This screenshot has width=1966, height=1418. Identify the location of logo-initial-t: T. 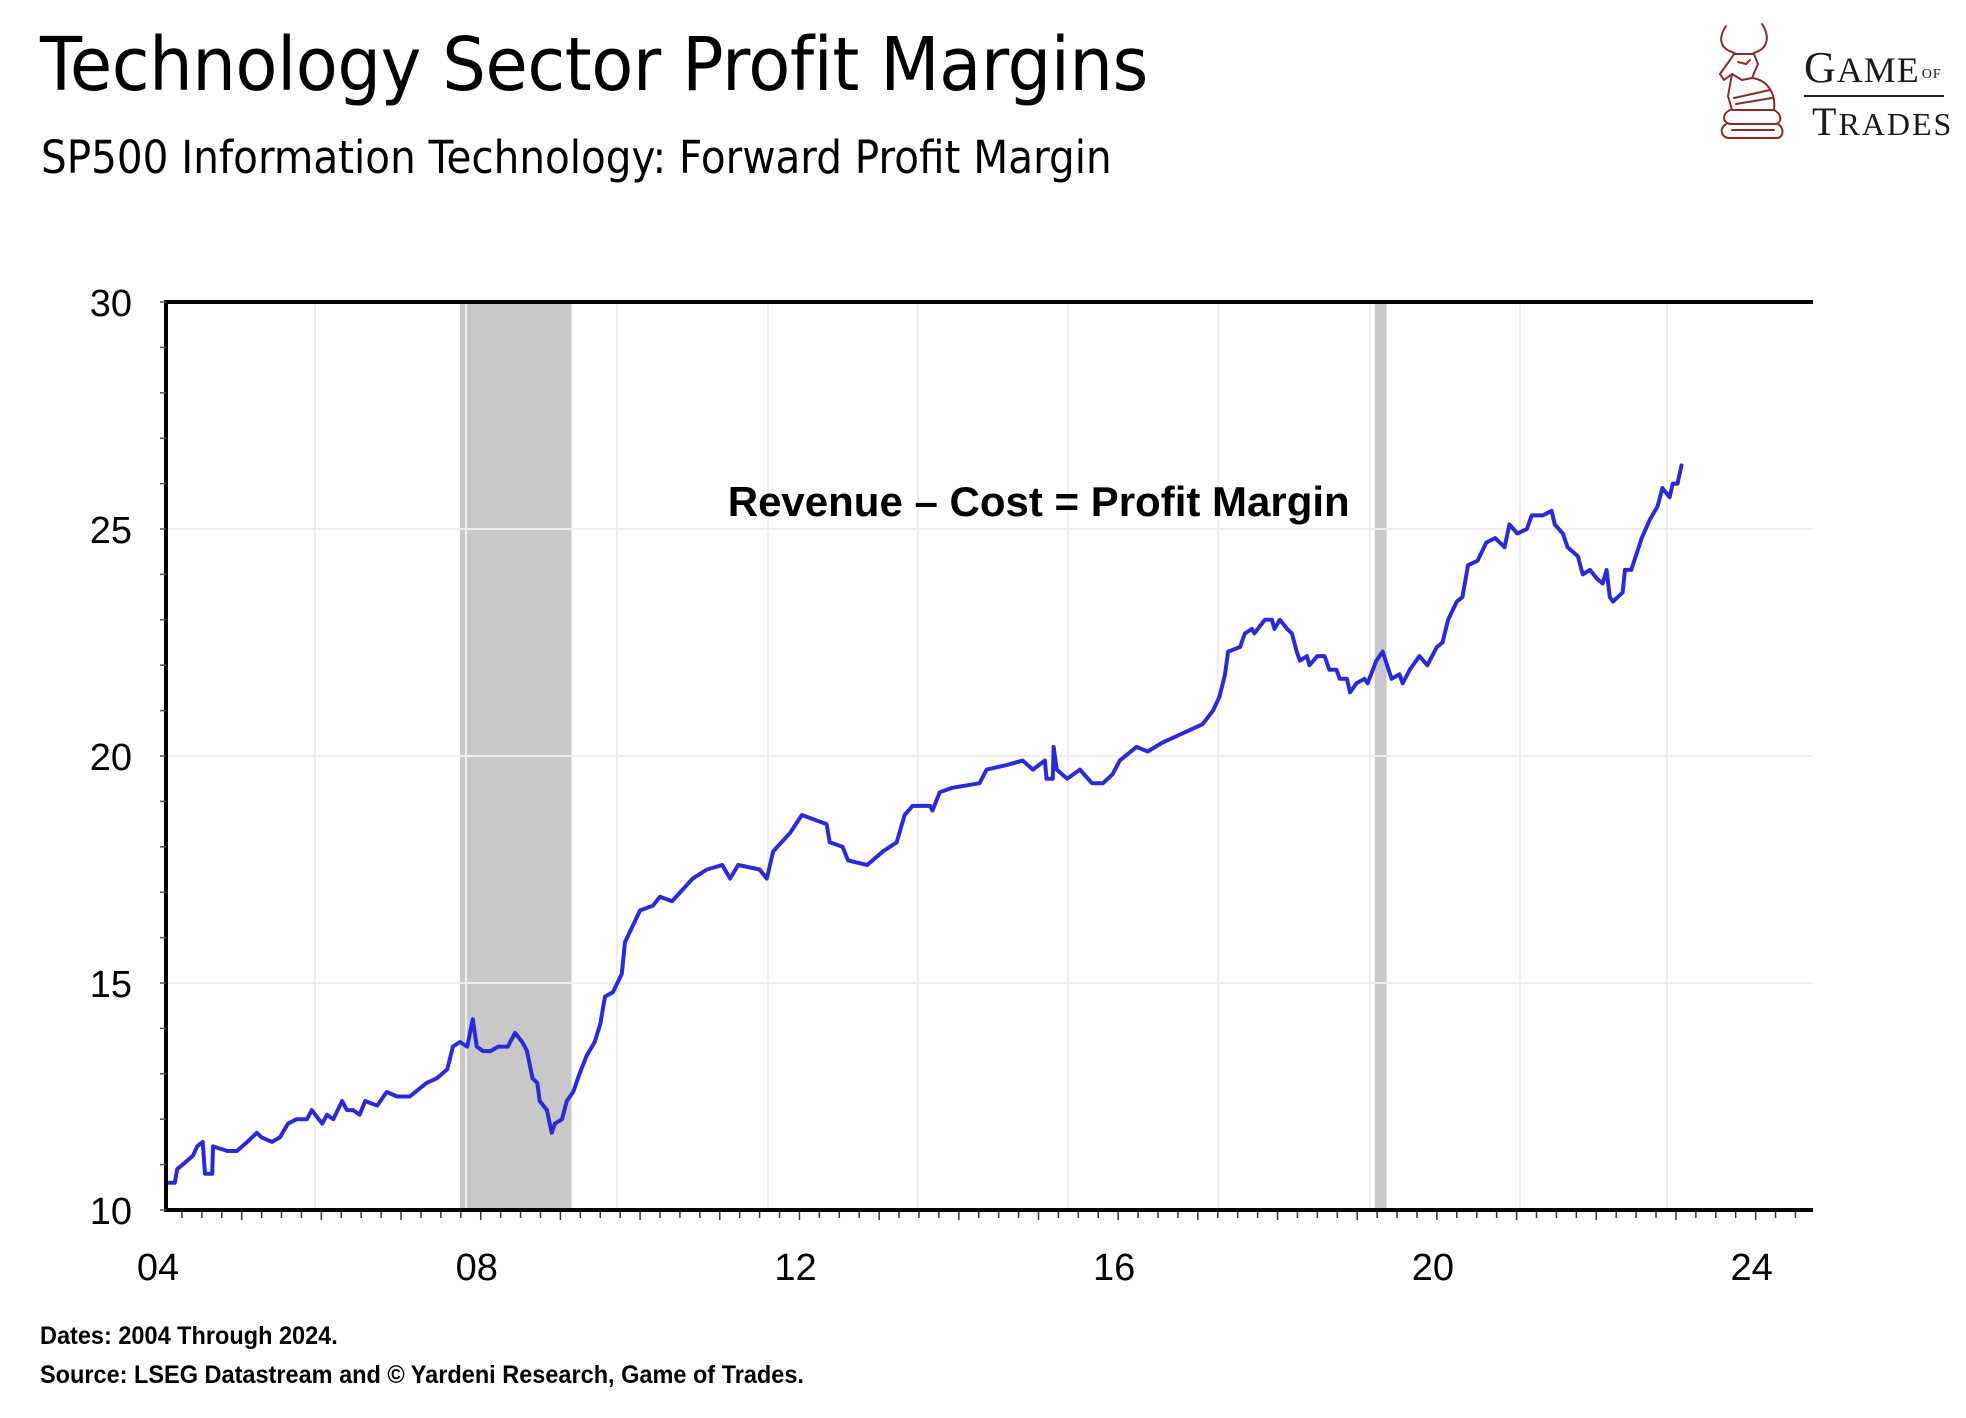
(1825, 121).